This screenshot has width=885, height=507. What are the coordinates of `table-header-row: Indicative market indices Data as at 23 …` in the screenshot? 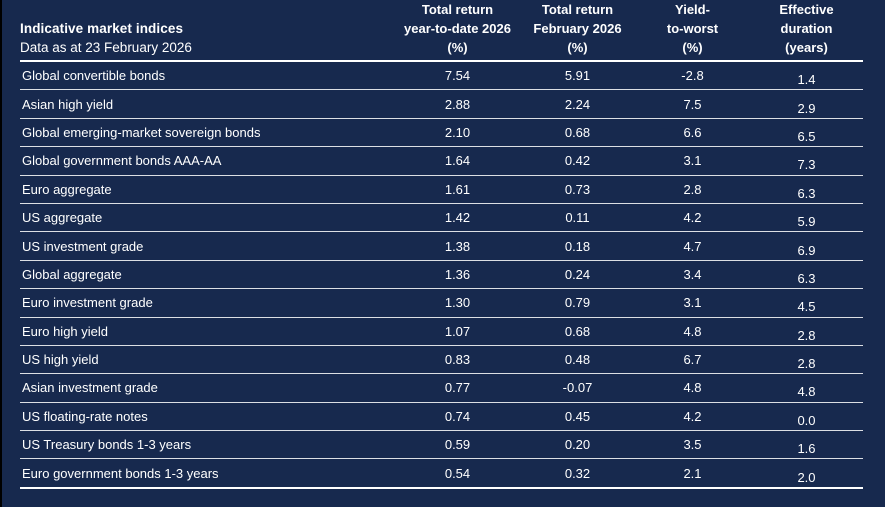 It's located at (441, 31).